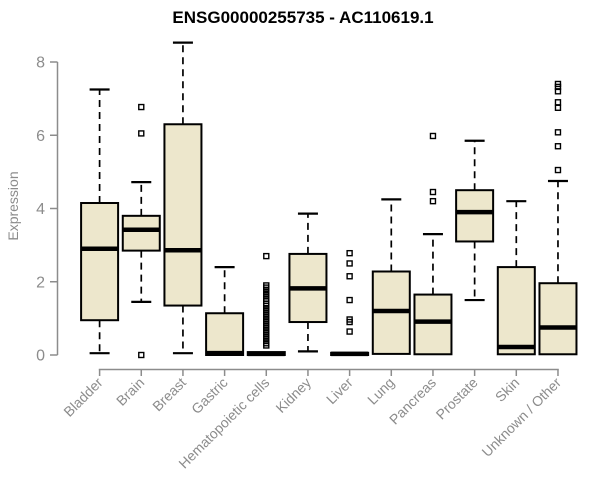 Image resolution: width=600 pixels, height=500 pixels. Describe the element at coordinates (225, 311) in the screenshot. I see `boxplot-gastric` at that location.